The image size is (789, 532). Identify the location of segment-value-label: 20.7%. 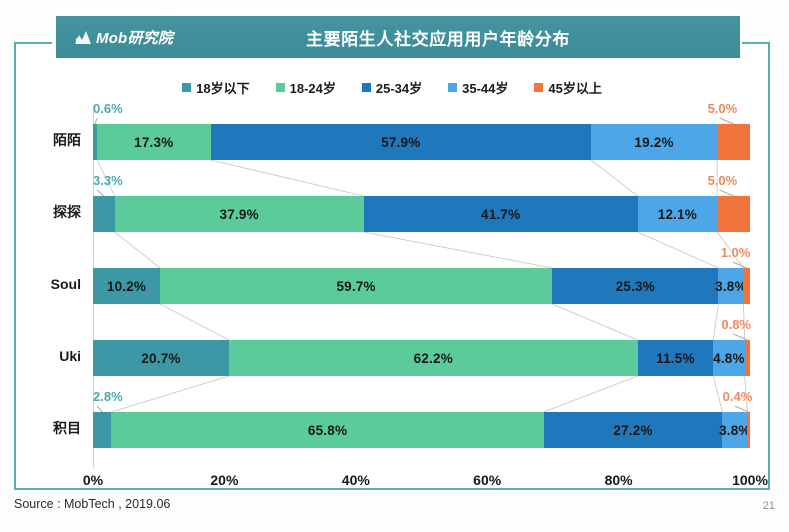
(161, 358).